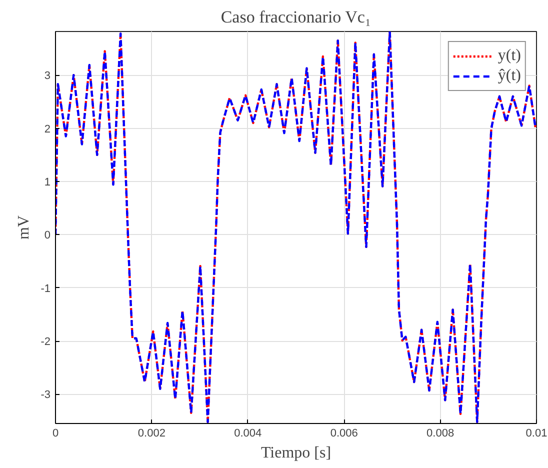 The width and height of the screenshot is (548, 468). Describe the element at coordinates (55, 434) in the screenshot. I see `x-tick-label: 0` at that location.